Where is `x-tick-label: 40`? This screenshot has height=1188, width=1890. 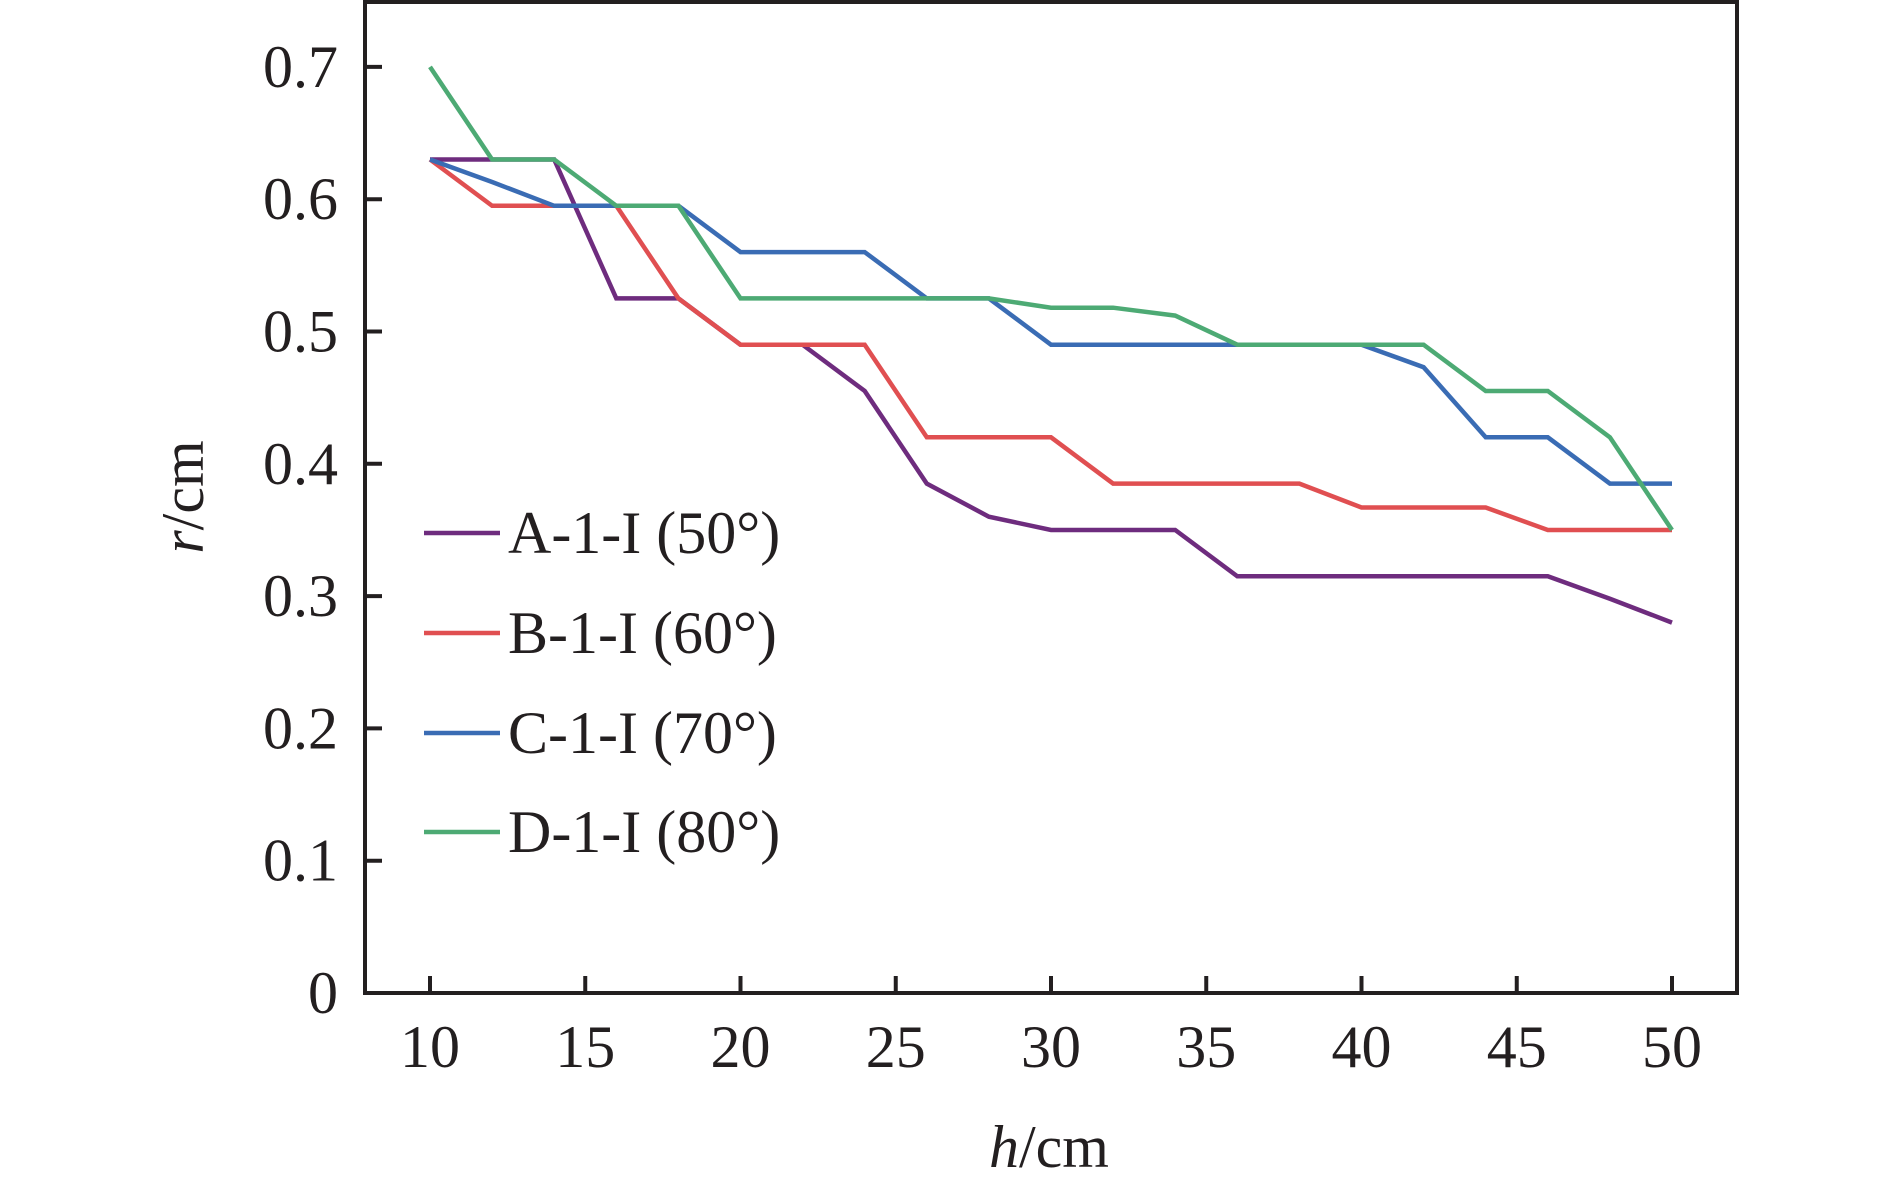
x-tick-label: 40 is located at coordinates (1362, 1047).